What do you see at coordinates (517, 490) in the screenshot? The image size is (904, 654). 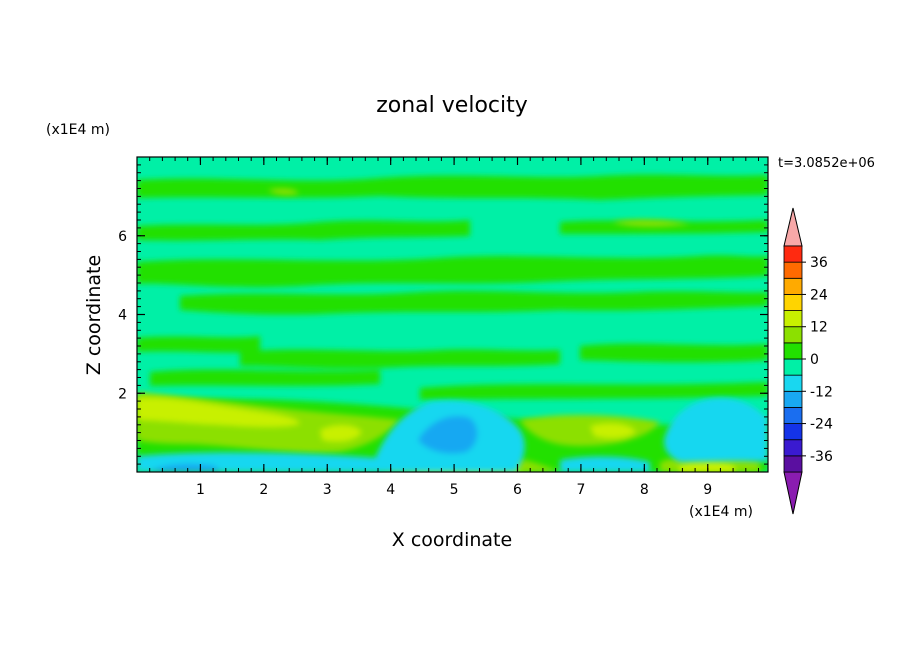 I see `x-tick-label: 6` at bounding box center [517, 490].